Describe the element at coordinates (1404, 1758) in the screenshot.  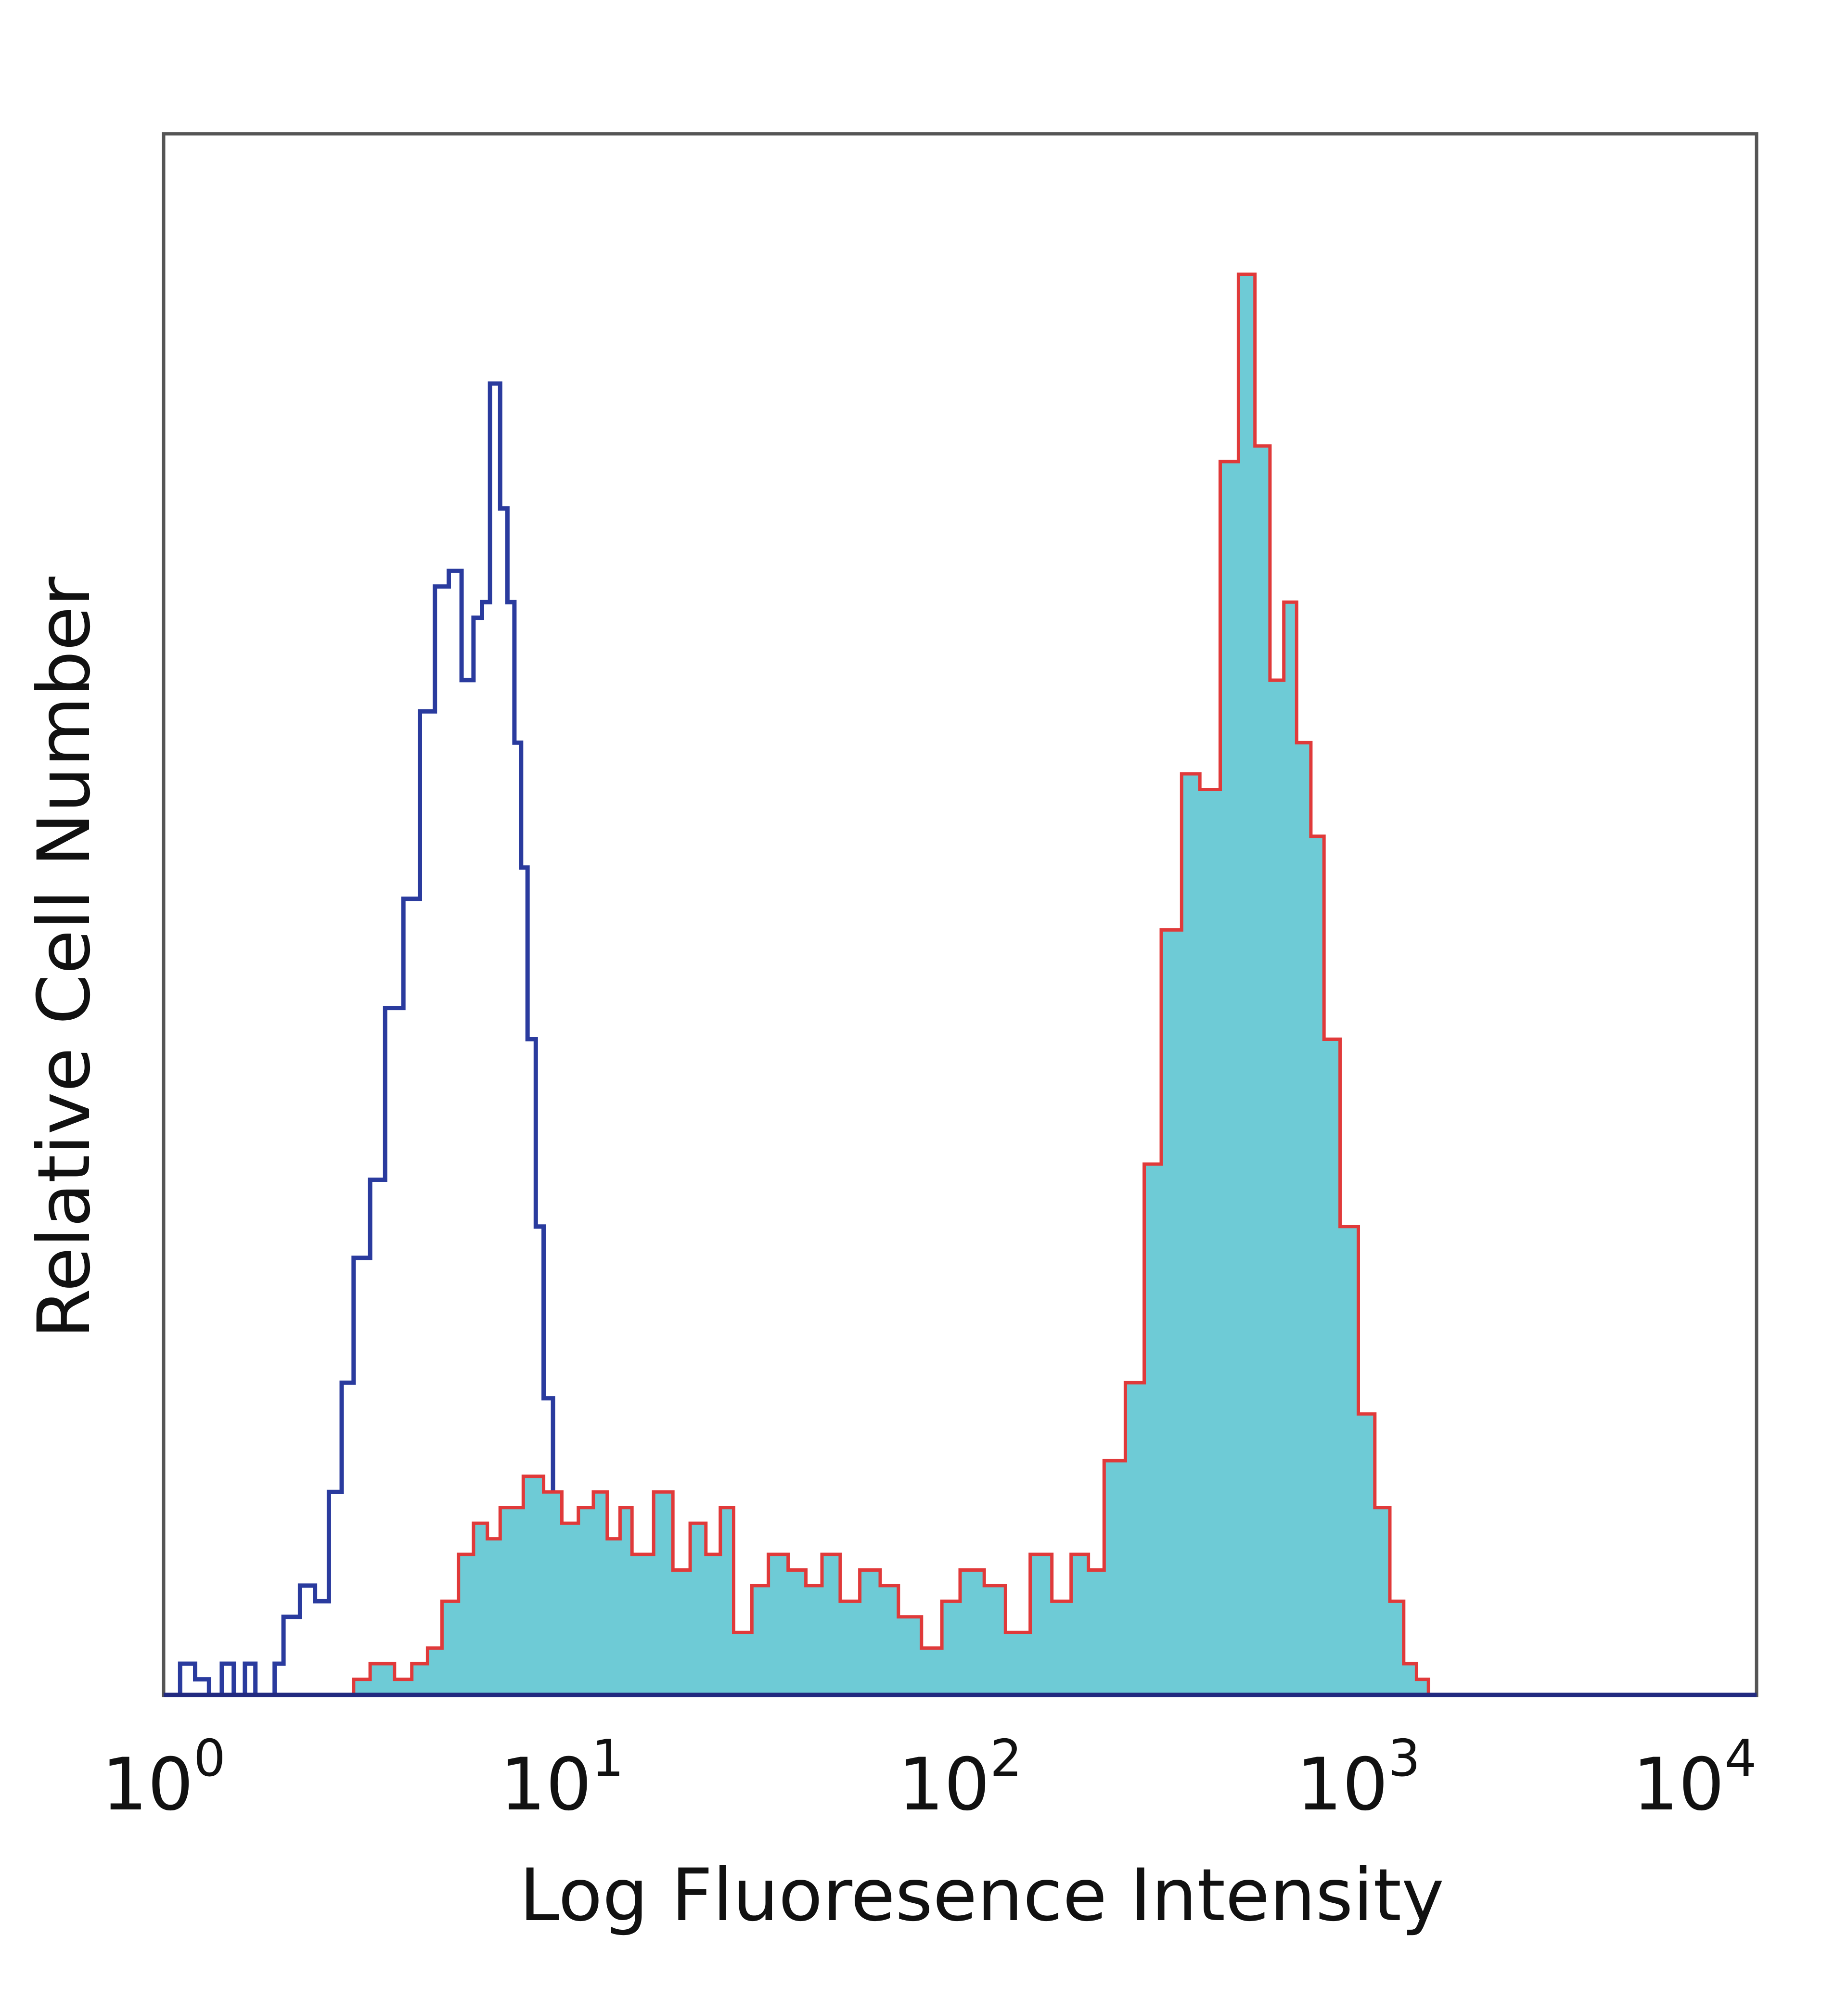
I see `tick-exponent: 3` at that location.